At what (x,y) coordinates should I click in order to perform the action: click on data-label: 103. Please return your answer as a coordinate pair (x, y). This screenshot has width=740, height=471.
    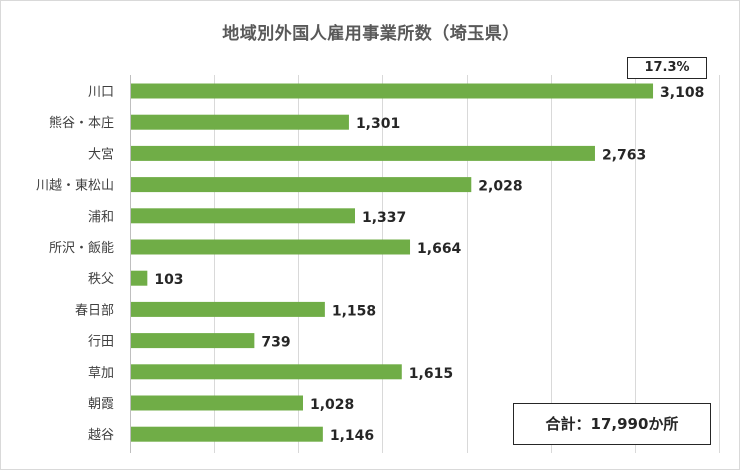
    Looking at the image, I should click on (168, 280).